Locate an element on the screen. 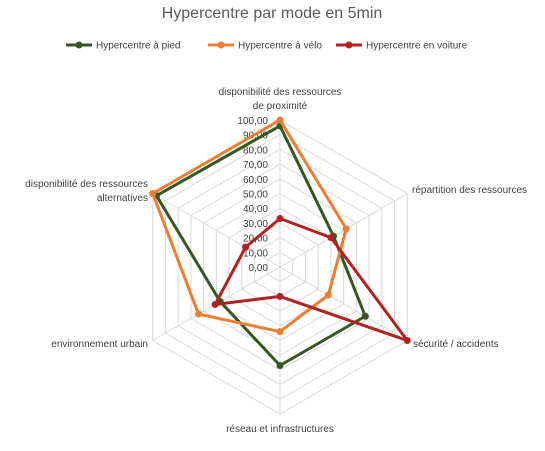  category-label: répartition des ressources is located at coordinates (469, 190).